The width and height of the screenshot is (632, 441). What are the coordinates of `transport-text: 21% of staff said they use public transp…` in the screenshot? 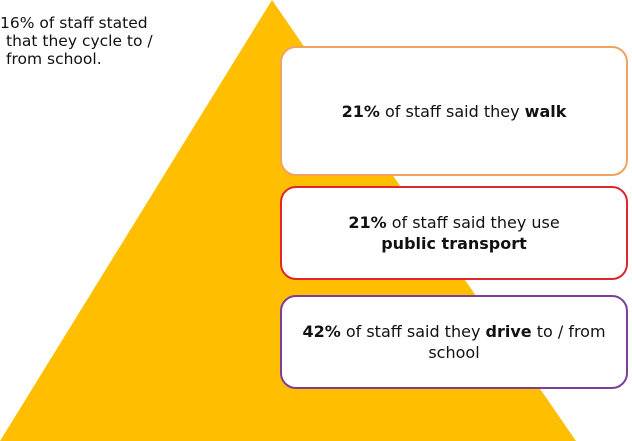 It's located at (453, 233).